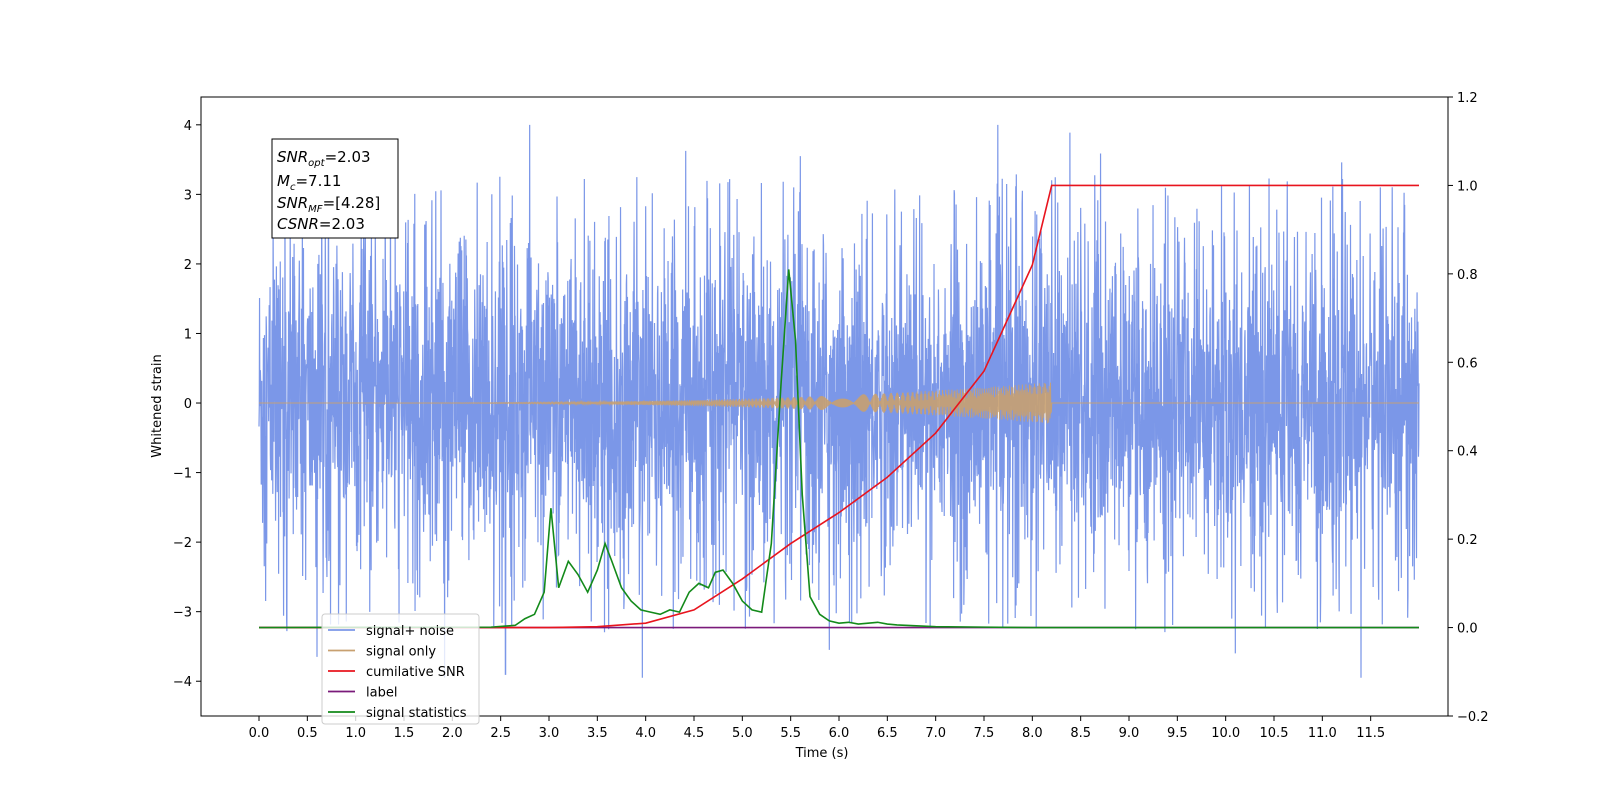  What do you see at coordinates (645, 733) in the screenshot?
I see `x-tick-label: 4.0` at bounding box center [645, 733].